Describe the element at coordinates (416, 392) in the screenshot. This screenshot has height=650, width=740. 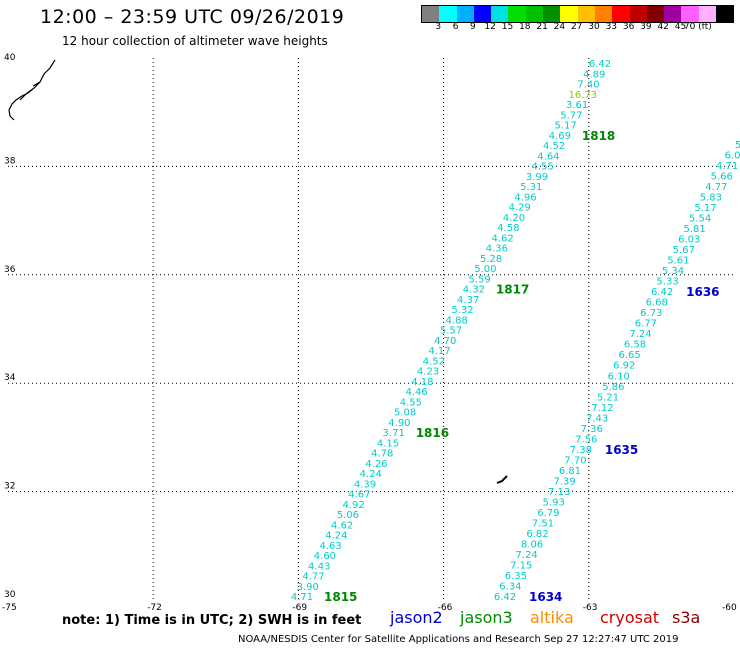
I see `swh-value: 4.46` at that location.